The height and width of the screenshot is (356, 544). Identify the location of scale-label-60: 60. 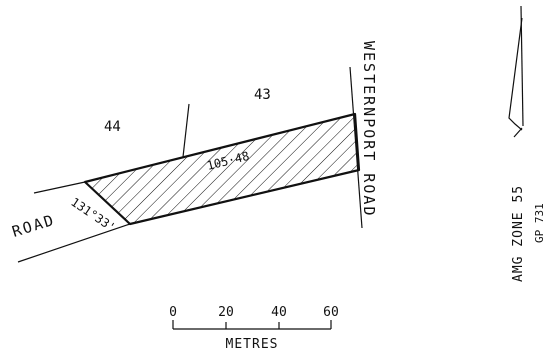
(331, 312).